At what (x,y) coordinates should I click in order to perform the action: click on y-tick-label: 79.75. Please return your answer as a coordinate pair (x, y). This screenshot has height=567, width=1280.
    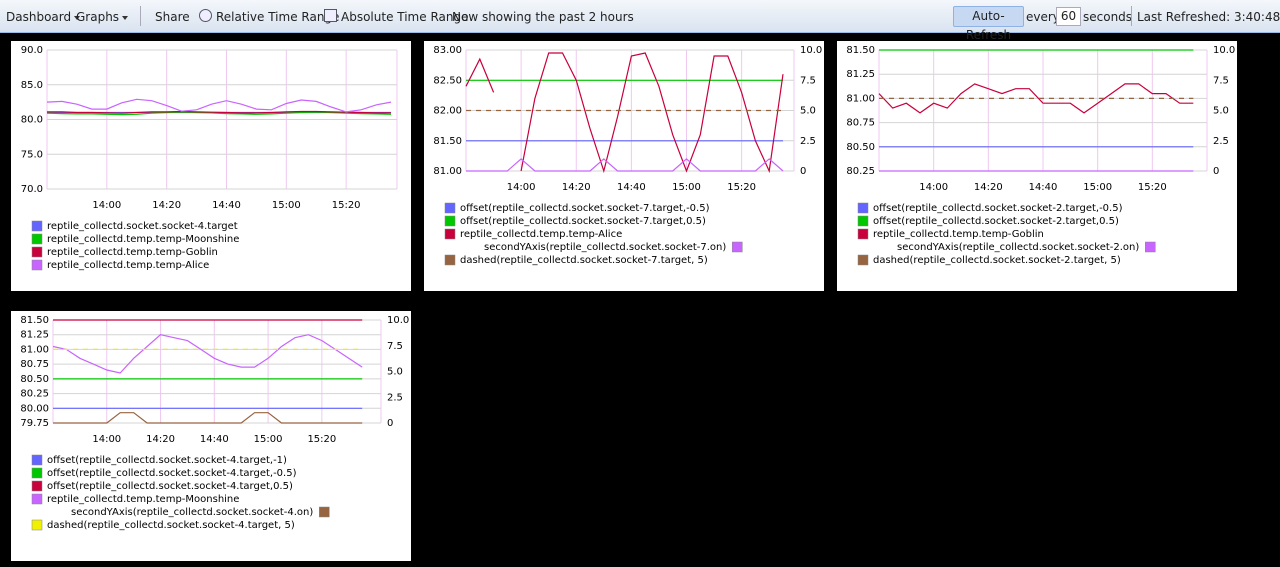
    Looking at the image, I should click on (34, 423).